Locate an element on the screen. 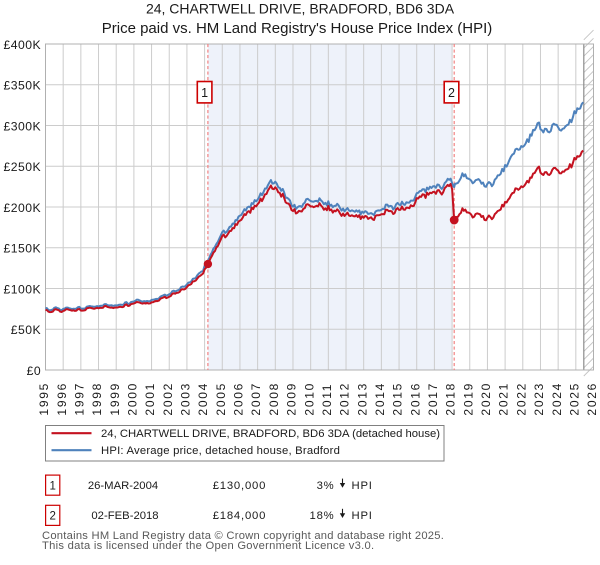 The height and width of the screenshot is (565, 600). svg-text: 2025 is located at coordinates (574, 399).